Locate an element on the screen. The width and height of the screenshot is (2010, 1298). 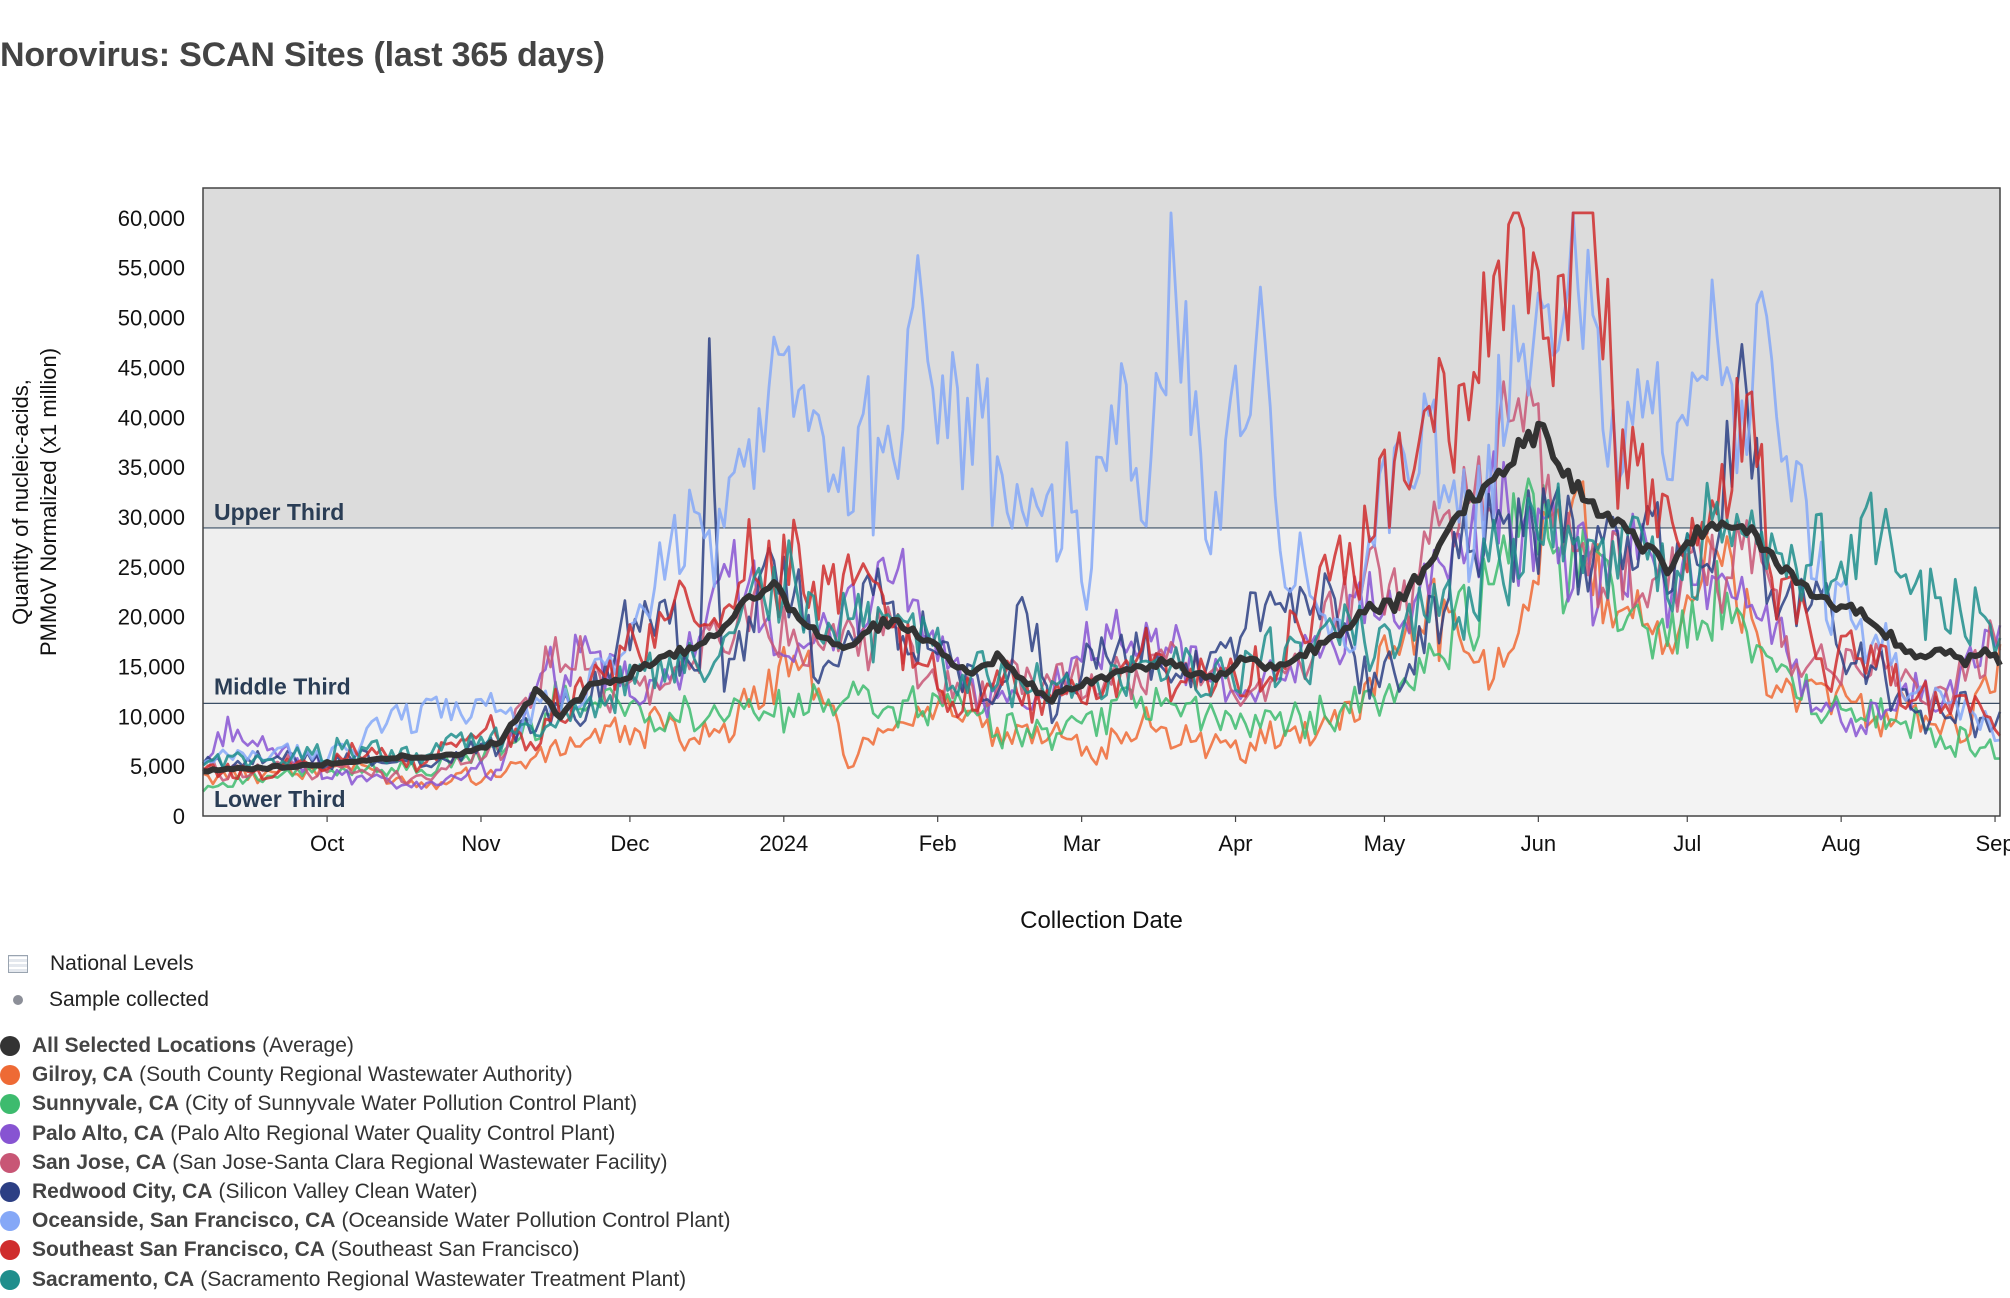
legend-item: All Selected Locations (Average) is located at coordinates (177, 1046).